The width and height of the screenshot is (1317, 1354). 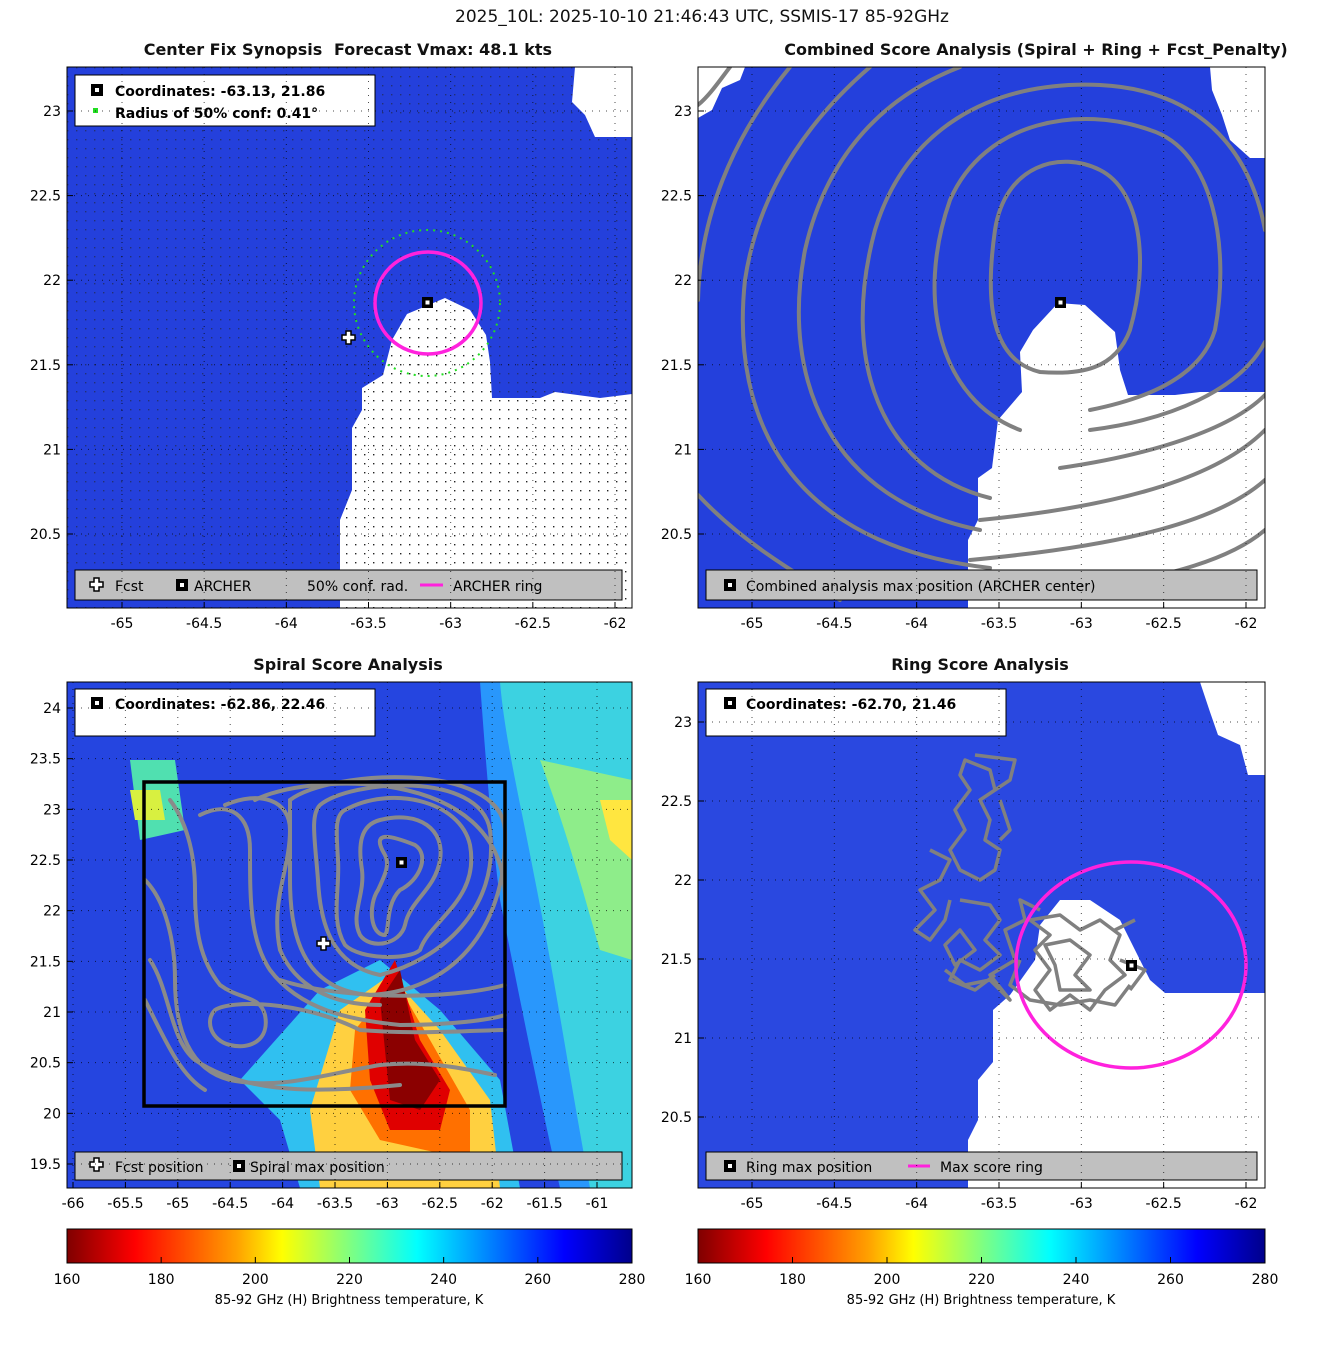 What do you see at coordinates (282, 1204) in the screenshot?
I see `spiral-xtick-label: -64` at bounding box center [282, 1204].